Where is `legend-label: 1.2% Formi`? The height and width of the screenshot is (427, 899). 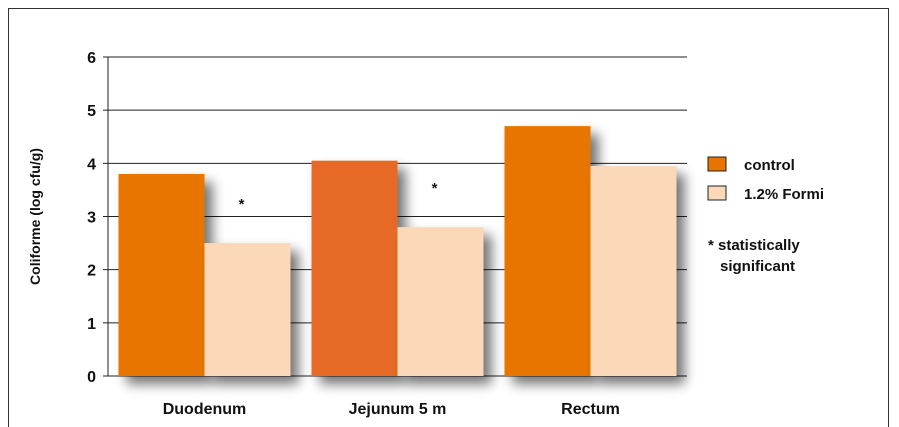 legend-label: 1.2% Formi is located at coordinates (784, 194).